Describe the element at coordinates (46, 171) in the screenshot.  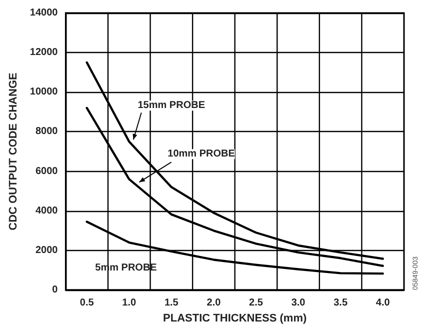
I see `y-tick-label: 6000` at that location.